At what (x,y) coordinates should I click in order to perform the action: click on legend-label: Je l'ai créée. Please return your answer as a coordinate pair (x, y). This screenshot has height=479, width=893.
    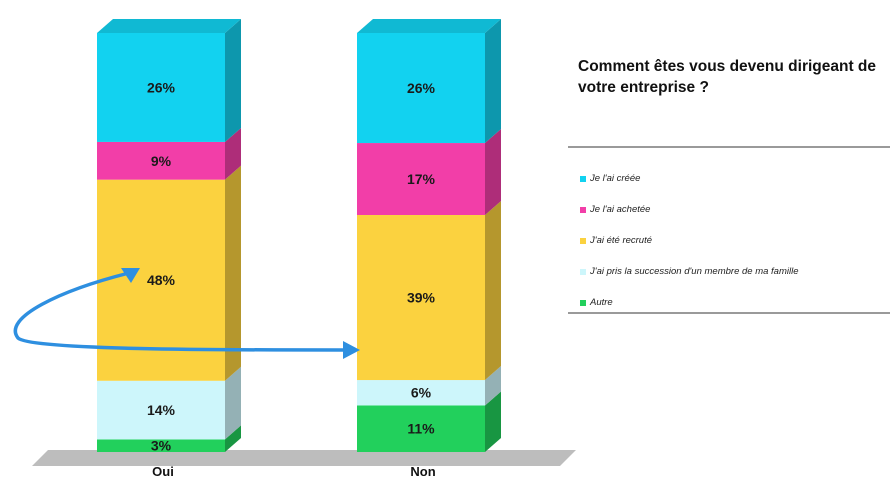
    Looking at the image, I should click on (615, 178).